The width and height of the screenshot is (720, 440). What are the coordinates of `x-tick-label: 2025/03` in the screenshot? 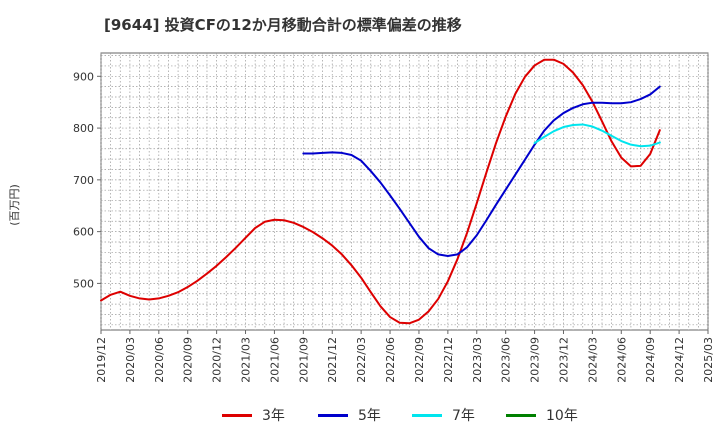 It's located at (708, 360).